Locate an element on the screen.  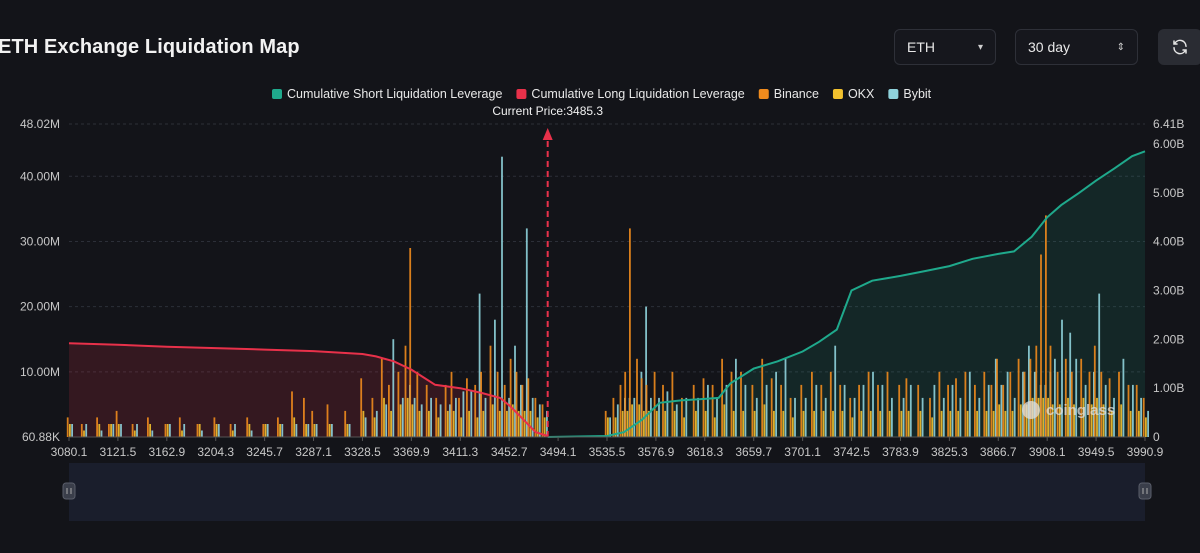
page-title: ETH Exchange Liquidation Map is located at coordinates (150, 47).